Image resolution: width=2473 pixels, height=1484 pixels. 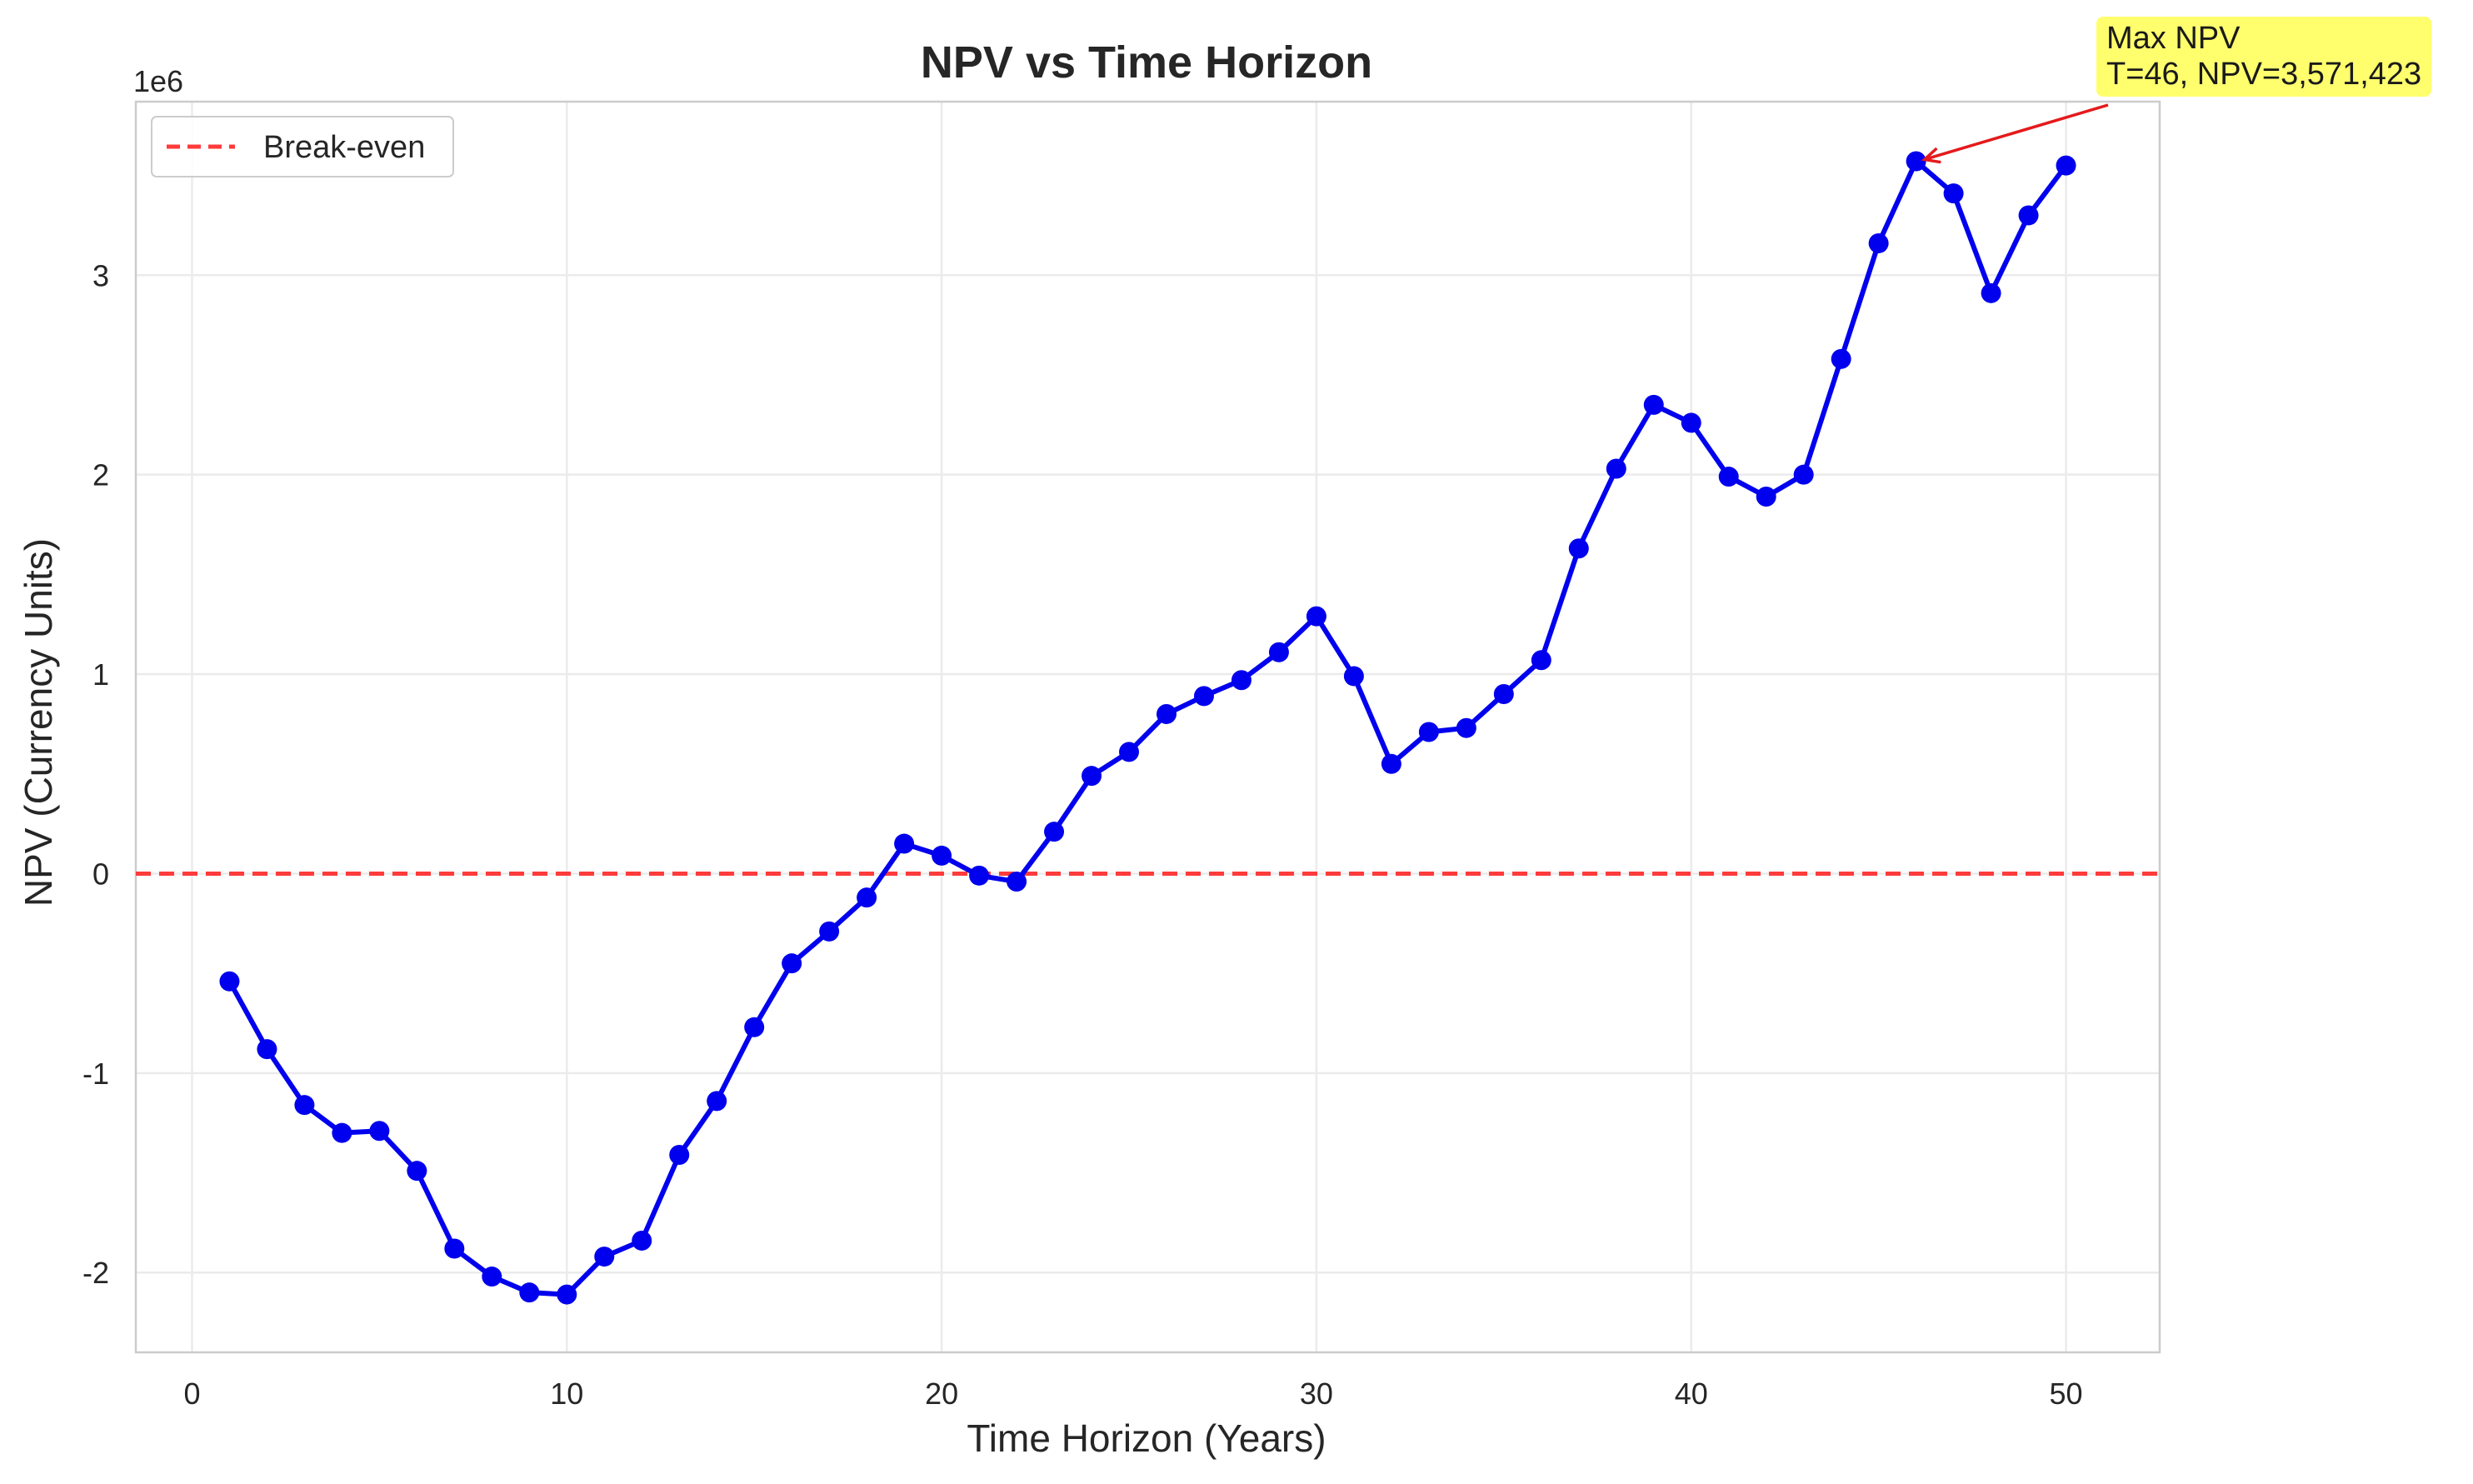 What do you see at coordinates (158, 81) in the screenshot?
I see `y-axis-offset-label: 1e6` at bounding box center [158, 81].